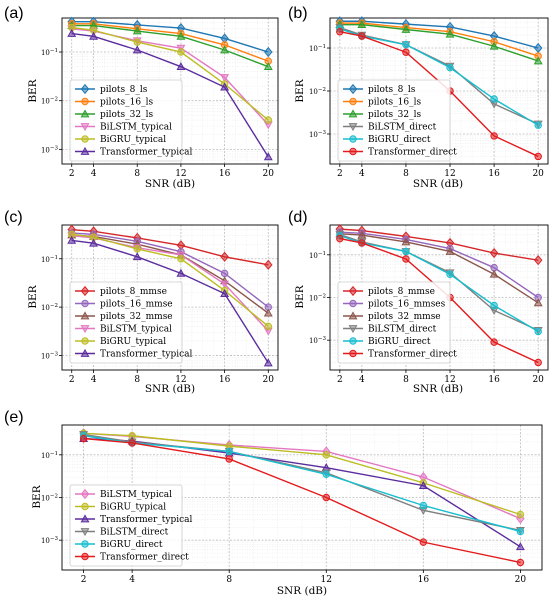 The height and width of the screenshot is (602, 550). What do you see at coordinates (382, 103) in the screenshot?
I see `legend-item: pilots_16_ls` at bounding box center [382, 103].